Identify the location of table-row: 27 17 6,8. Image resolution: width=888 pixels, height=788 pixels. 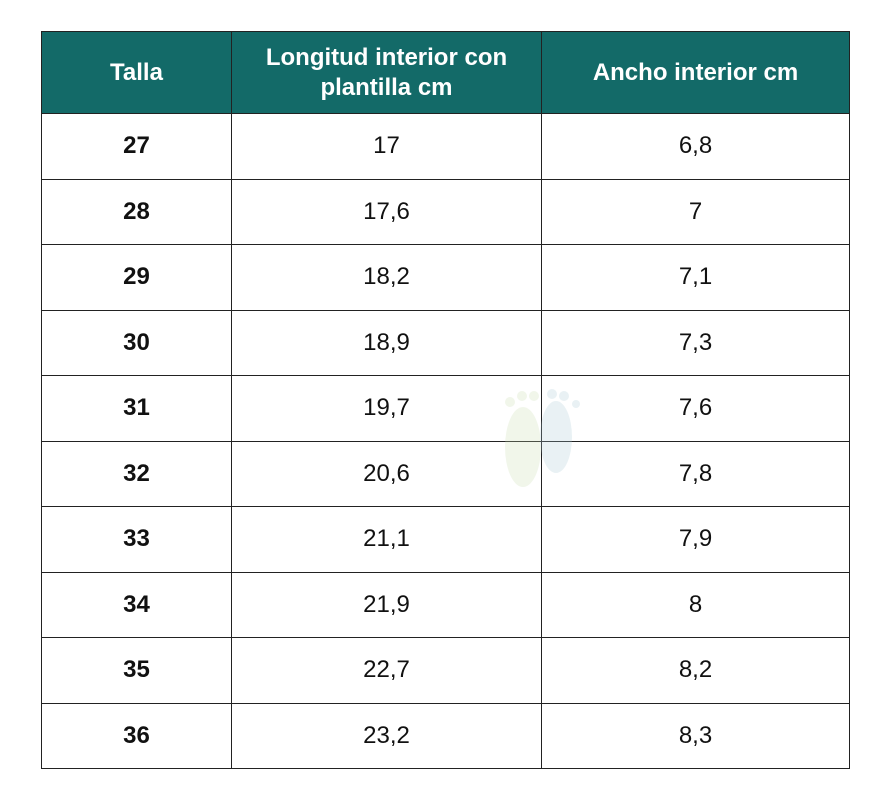
(445, 146).